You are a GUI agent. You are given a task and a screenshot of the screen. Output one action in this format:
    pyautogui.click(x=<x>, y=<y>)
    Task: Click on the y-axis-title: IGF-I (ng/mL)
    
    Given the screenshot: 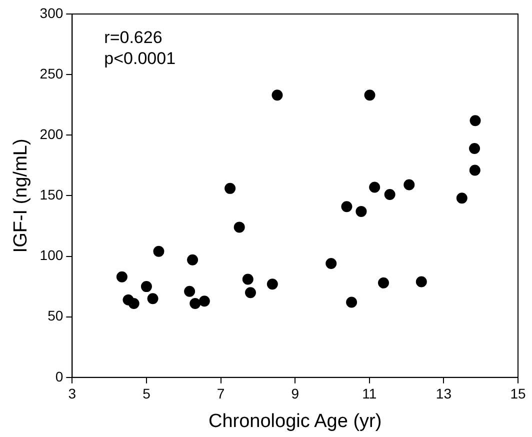 What is the action you would take?
    pyautogui.click(x=21, y=195)
    